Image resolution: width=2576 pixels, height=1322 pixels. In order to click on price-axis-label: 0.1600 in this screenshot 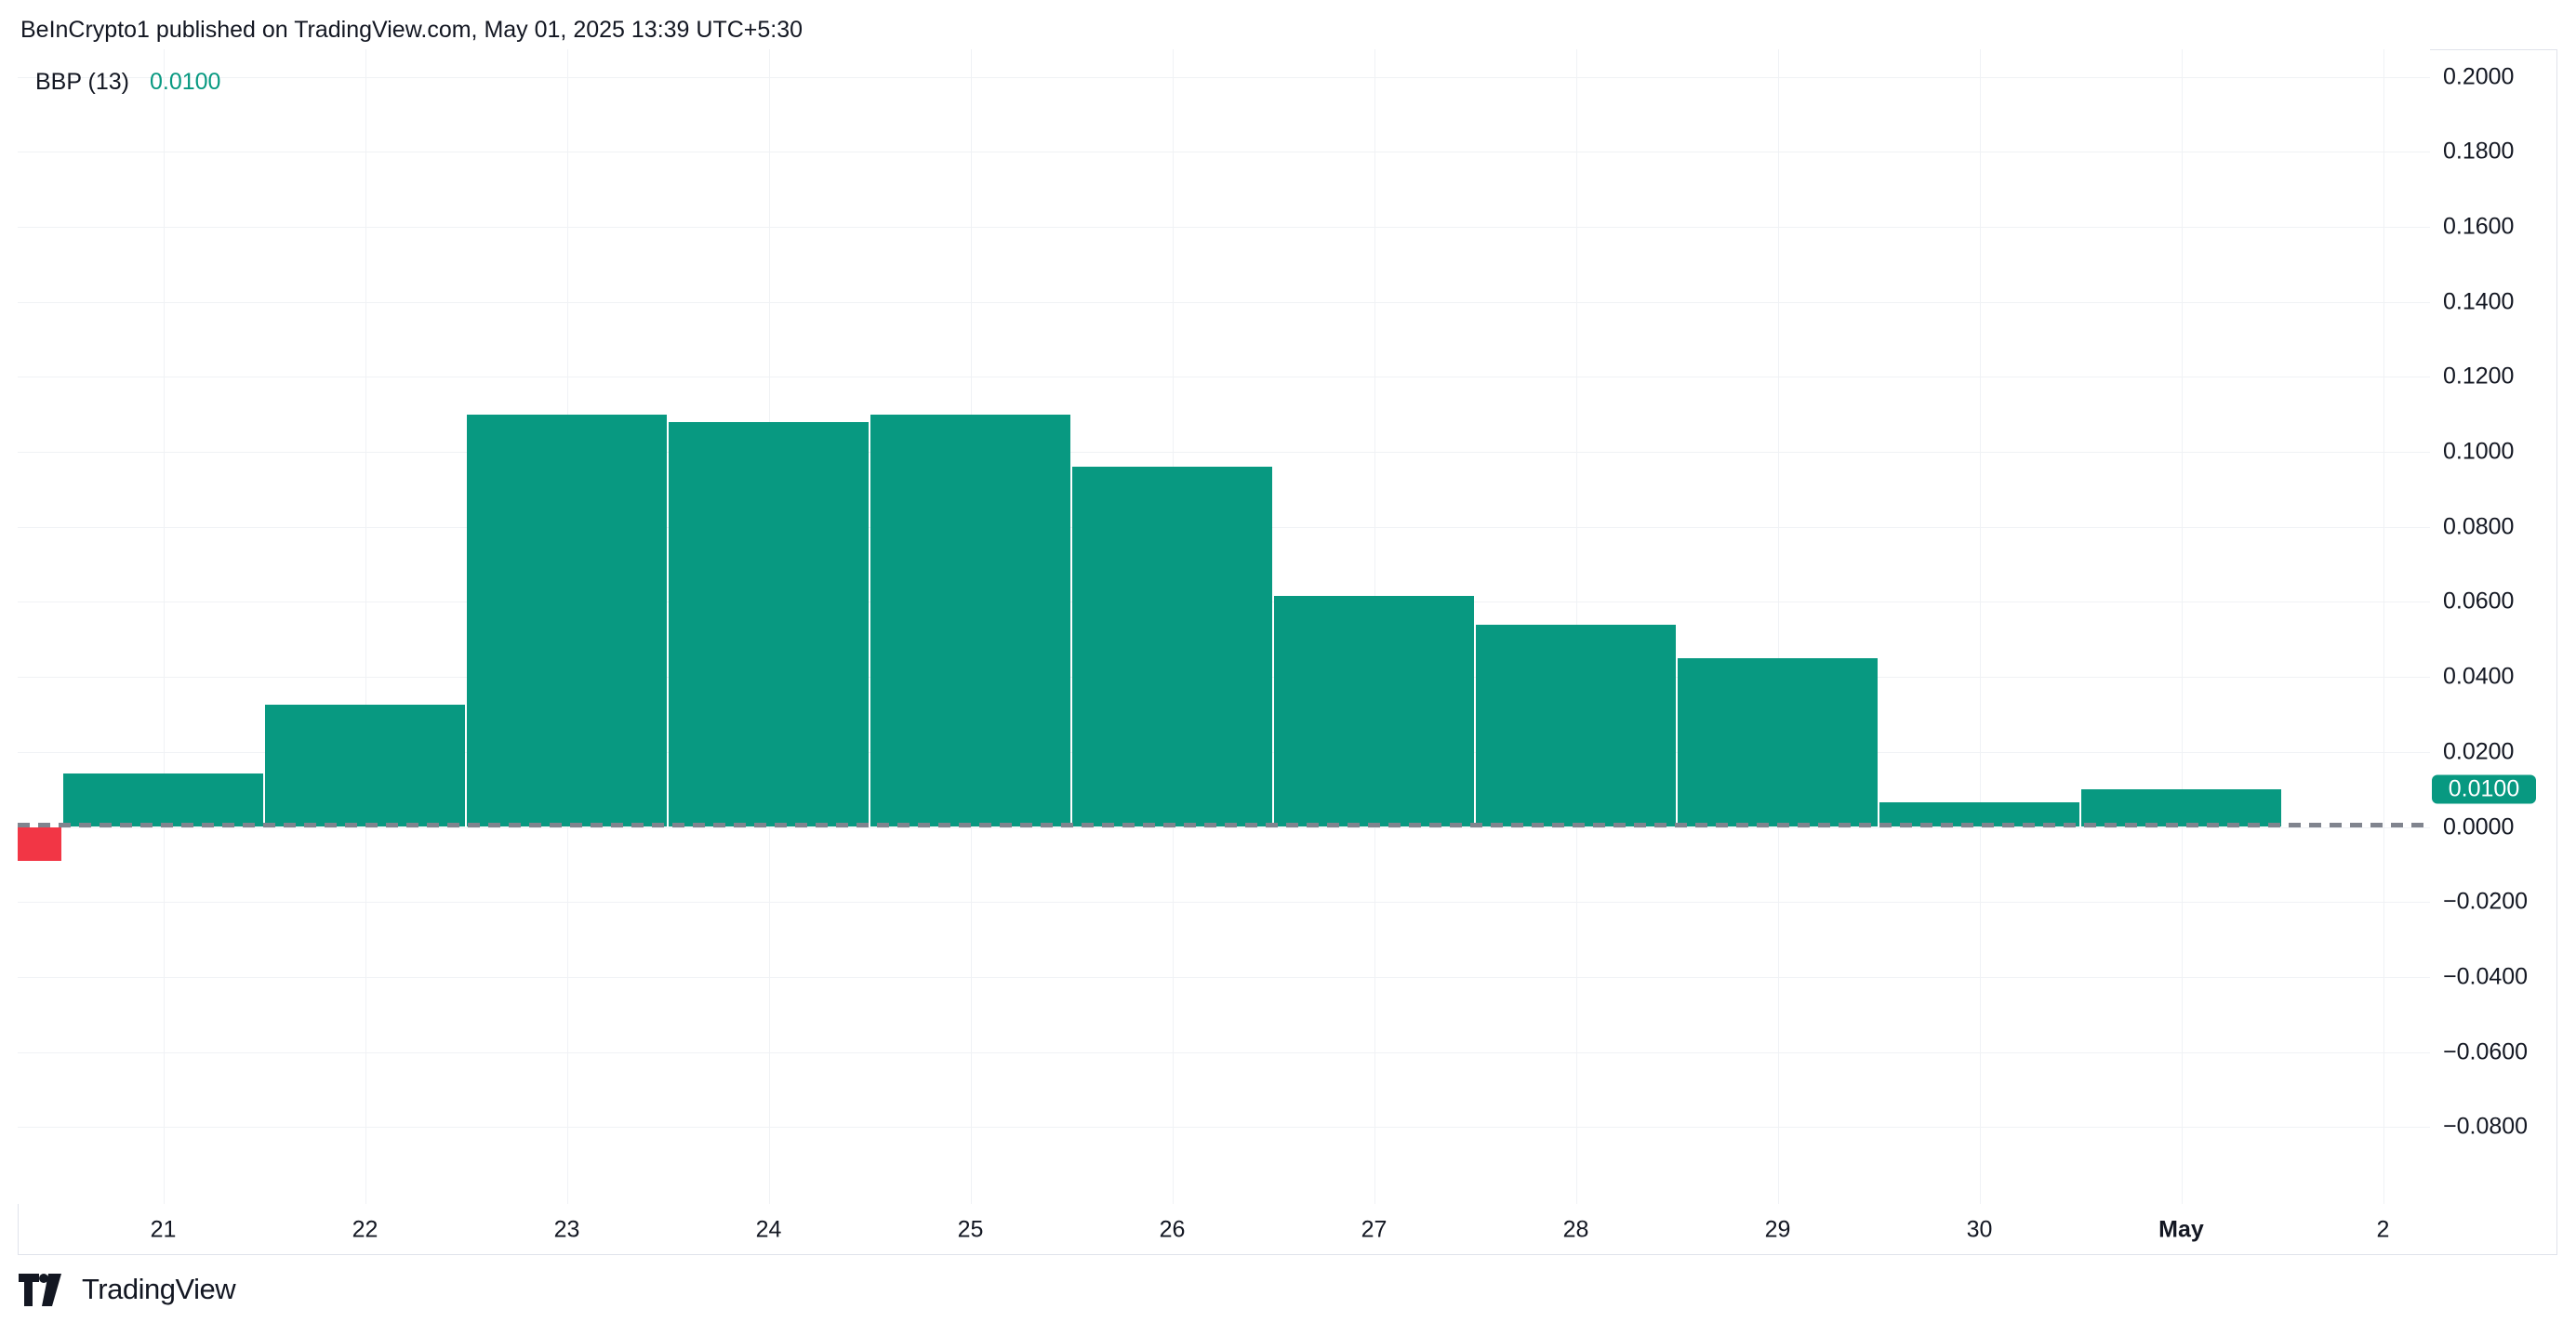, I will do `click(2479, 227)`.